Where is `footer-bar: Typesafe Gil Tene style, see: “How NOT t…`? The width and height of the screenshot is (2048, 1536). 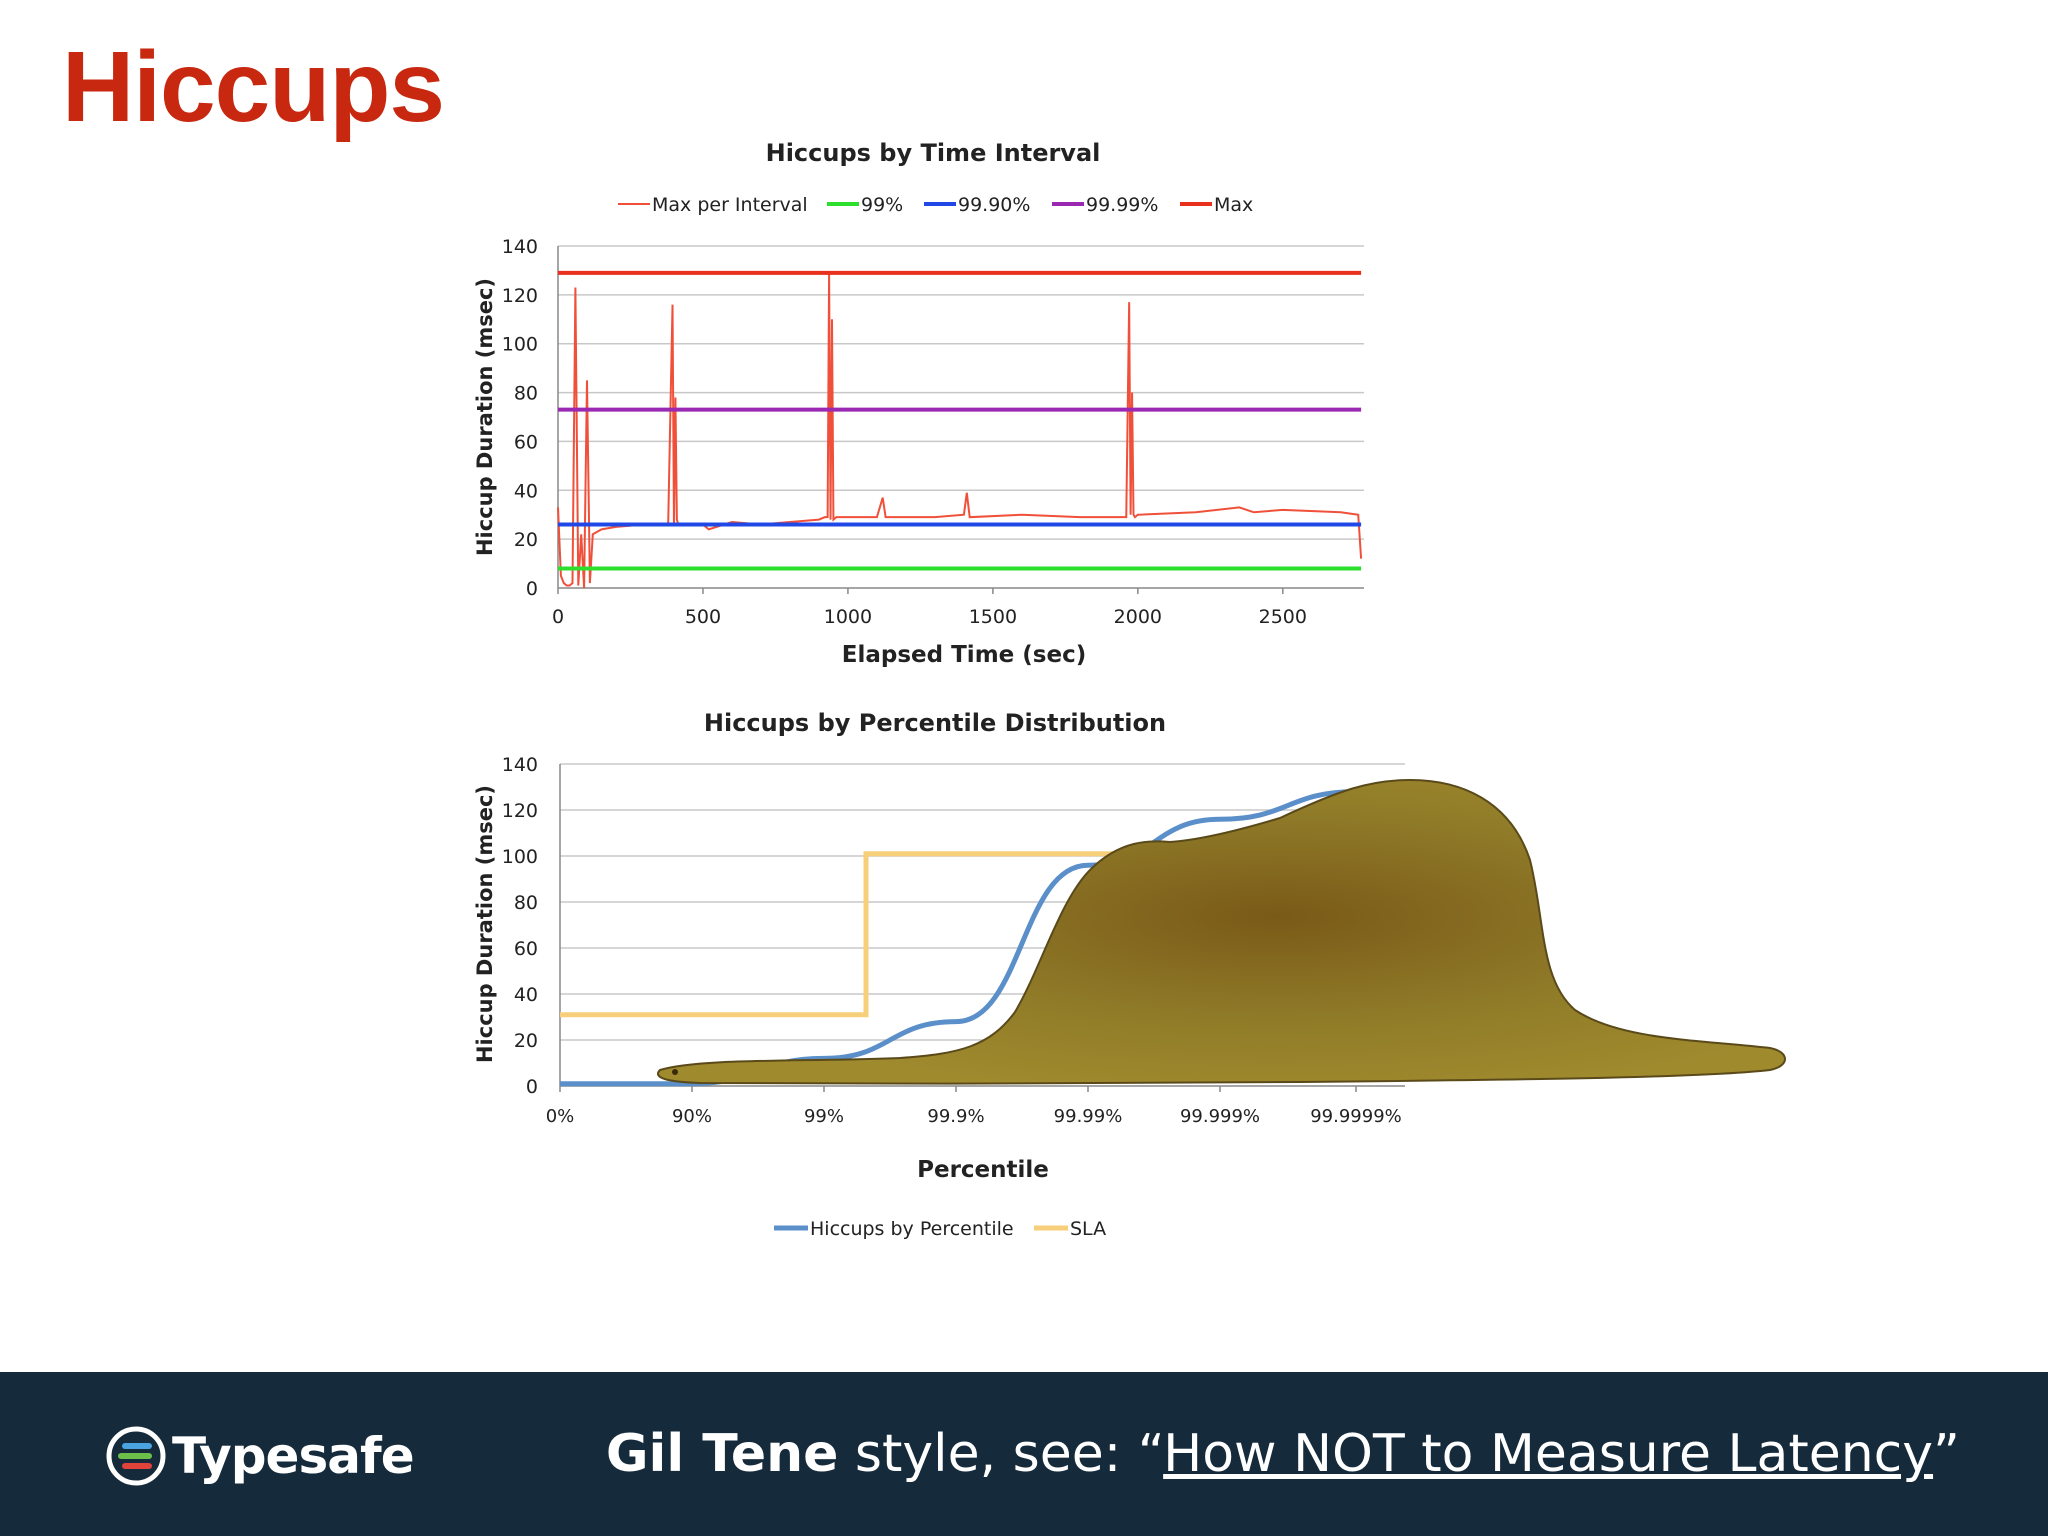 footer-bar: Typesafe Gil Tene style, see: “How NOT t… is located at coordinates (1024, 1454).